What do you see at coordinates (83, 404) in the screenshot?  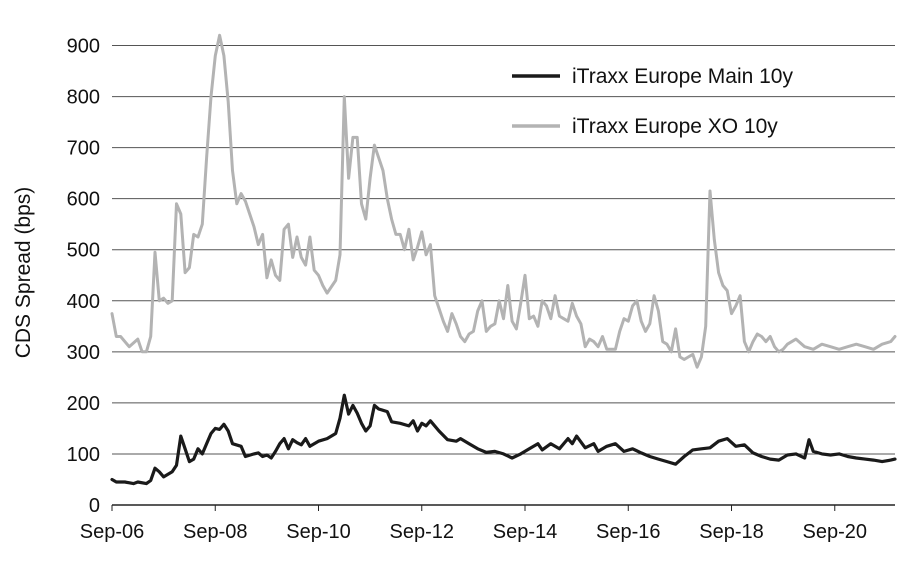 I see `y-tick-label: 200` at bounding box center [83, 404].